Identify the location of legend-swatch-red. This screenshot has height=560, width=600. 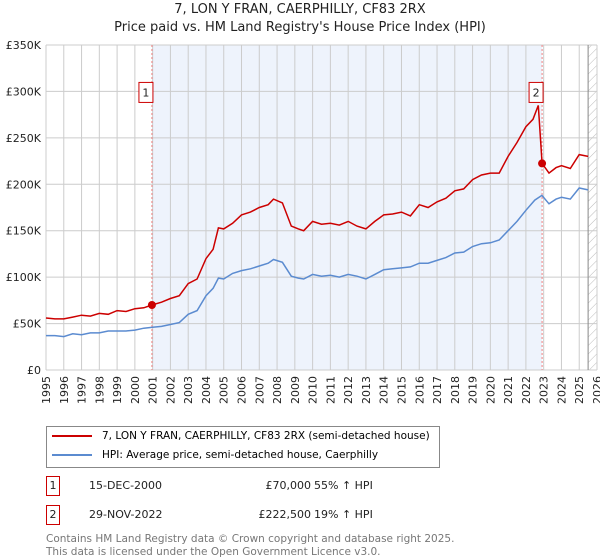
(72, 436).